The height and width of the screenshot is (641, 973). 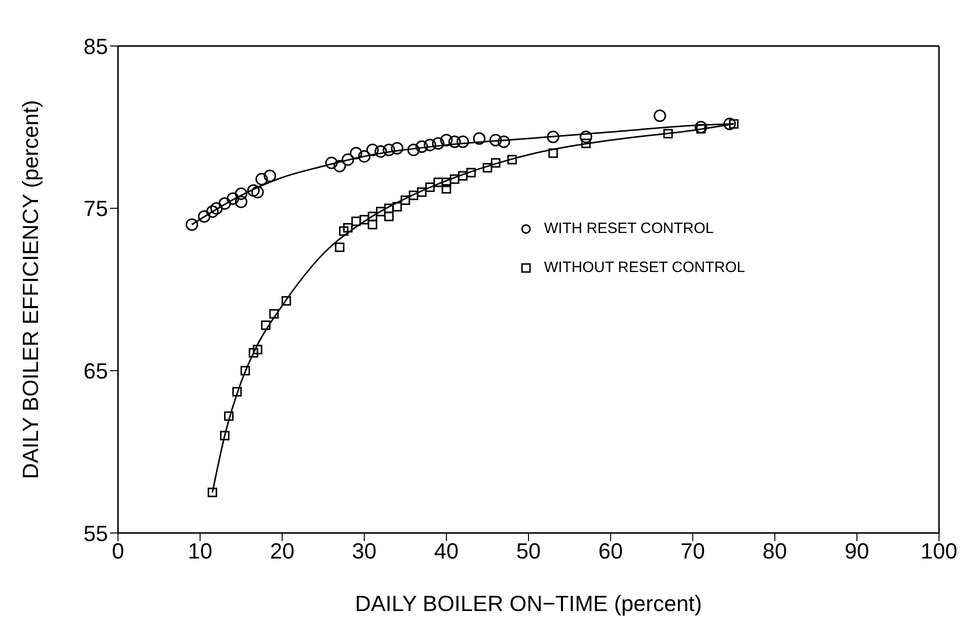 What do you see at coordinates (857, 551) in the screenshot?
I see `x-tick-label: 90` at bounding box center [857, 551].